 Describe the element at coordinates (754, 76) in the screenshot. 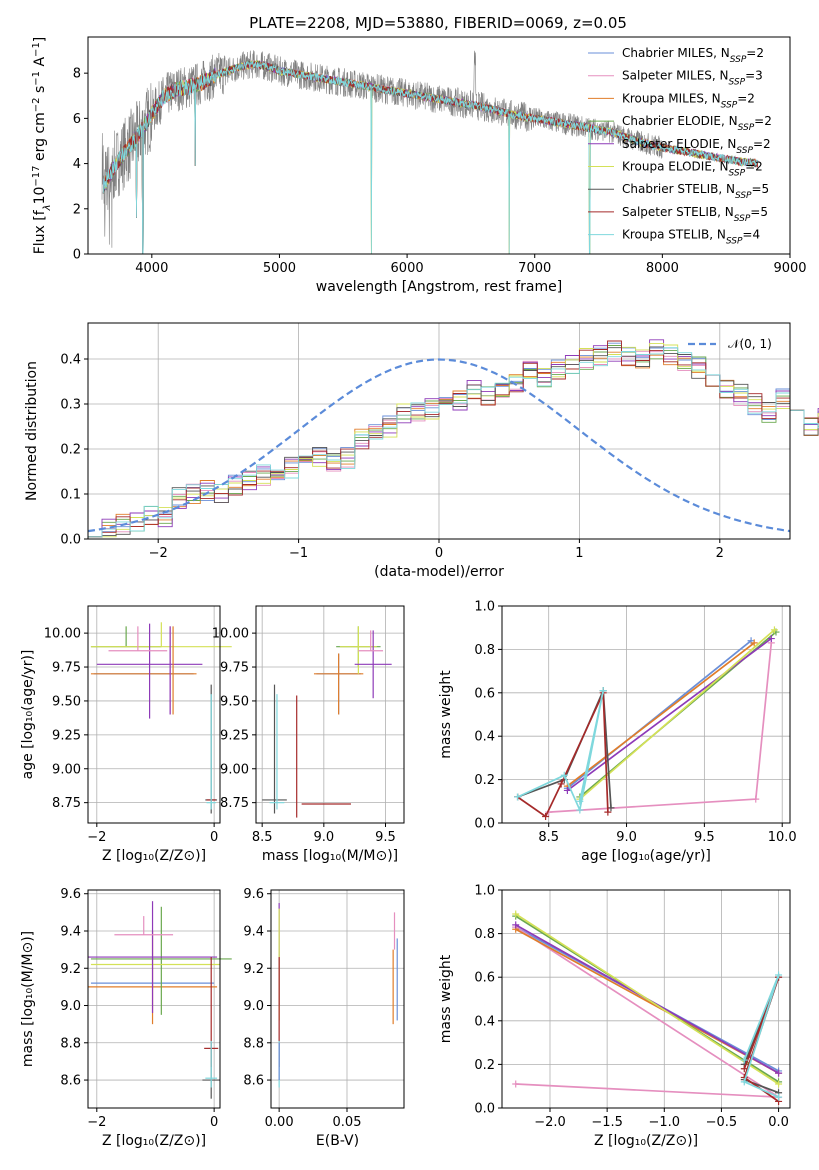

I see `legend-value: =3` at that location.